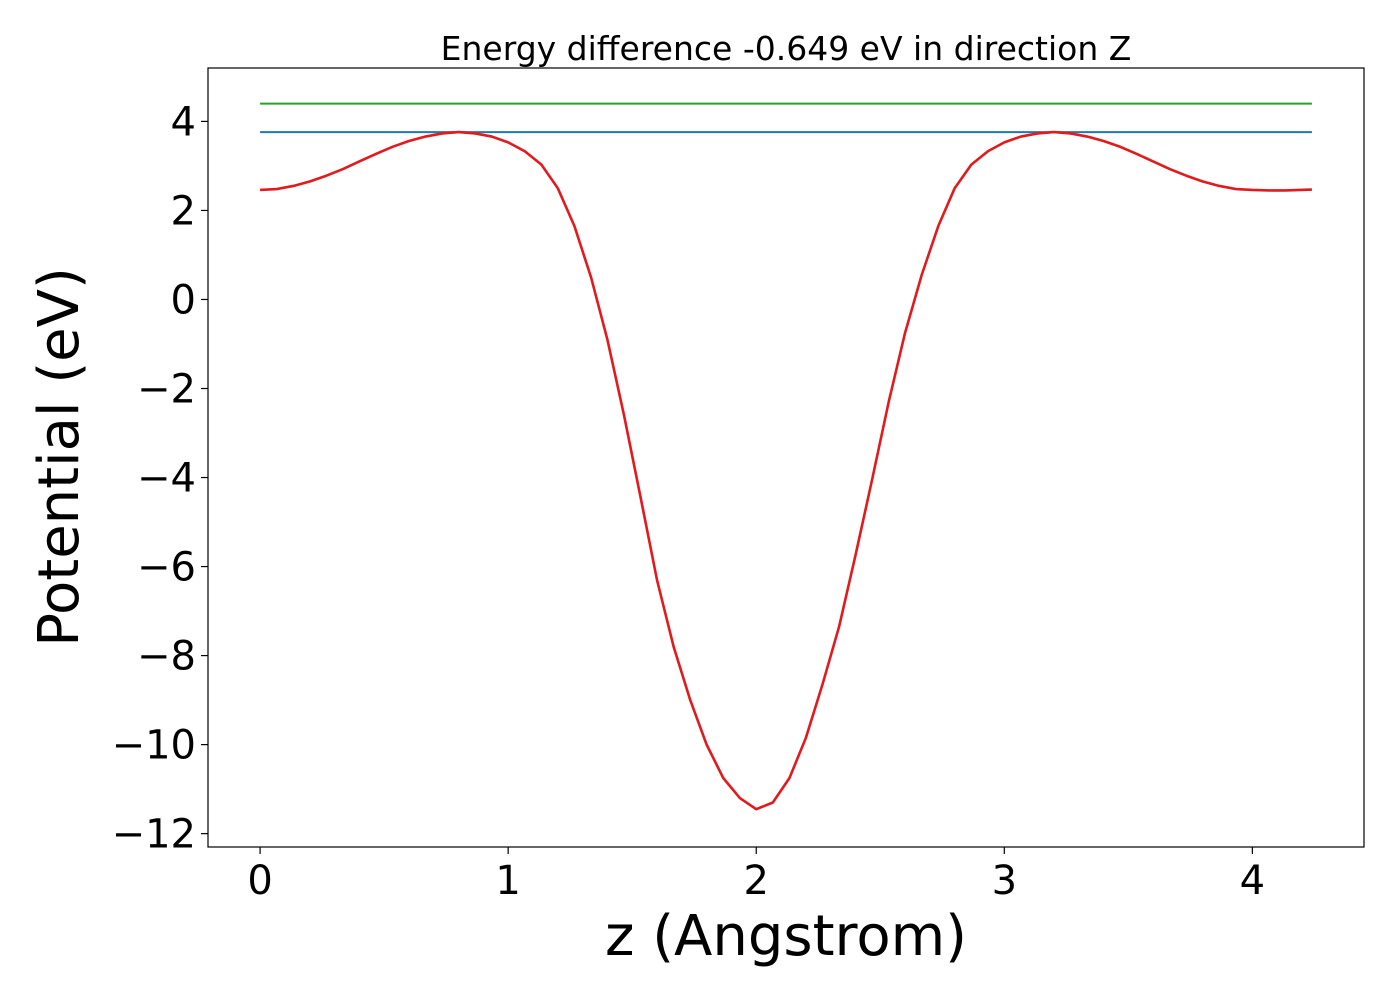 The image size is (1400, 1000). I want to click on x-tick-label: 0, so click(259, 881).